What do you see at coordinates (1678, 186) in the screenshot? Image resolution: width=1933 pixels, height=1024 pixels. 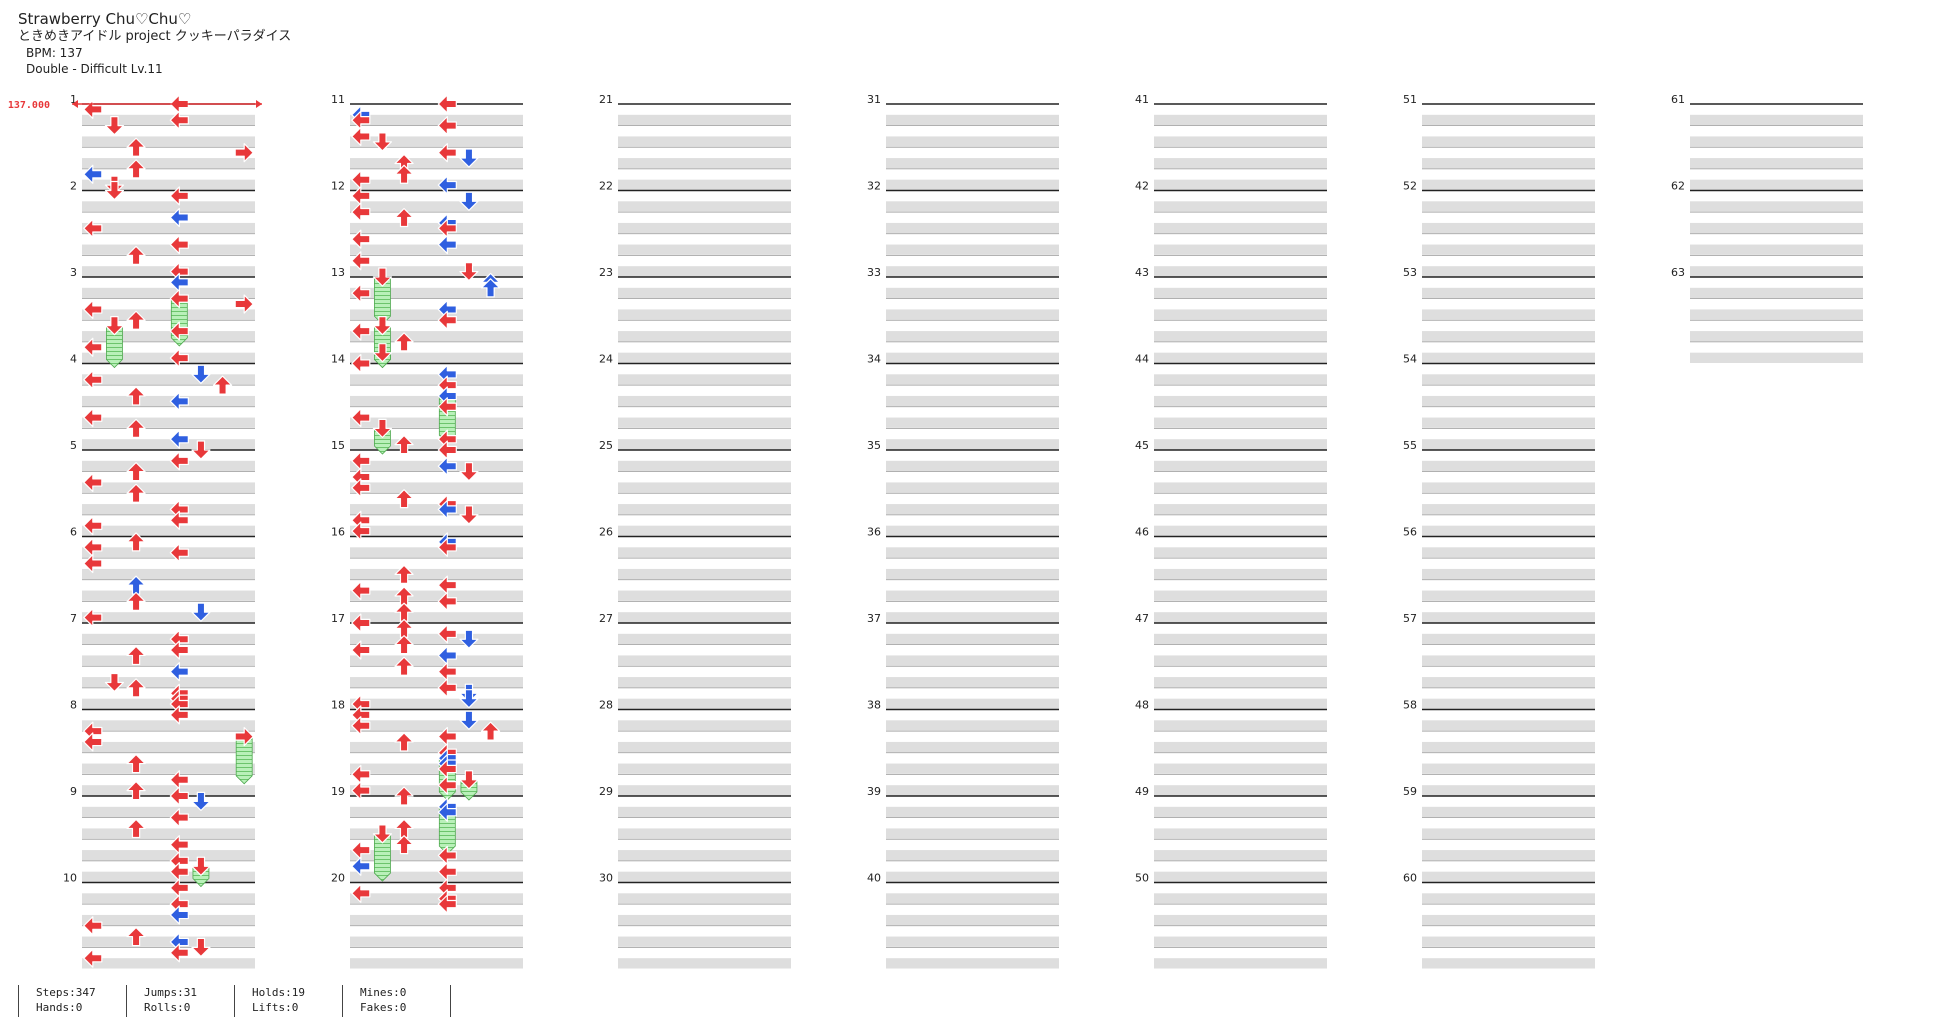 I see `measure-number: 62` at bounding box center [1678, 186].